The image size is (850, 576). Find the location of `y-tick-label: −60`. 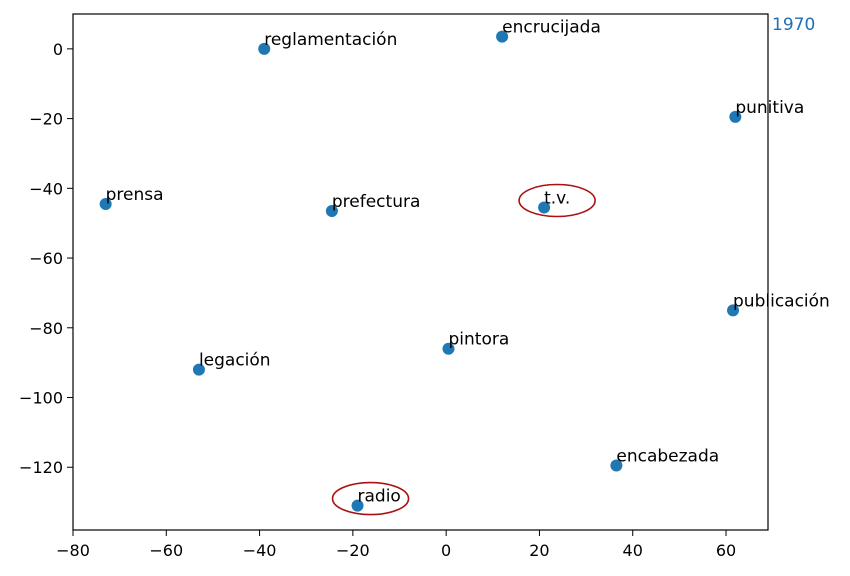

y-tick-label: −60 is located at coordinates (46, 258).